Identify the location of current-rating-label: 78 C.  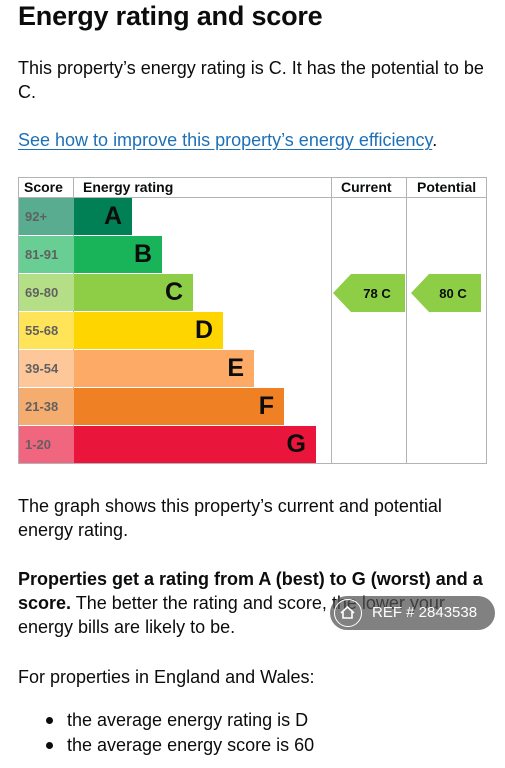
(377, 293).